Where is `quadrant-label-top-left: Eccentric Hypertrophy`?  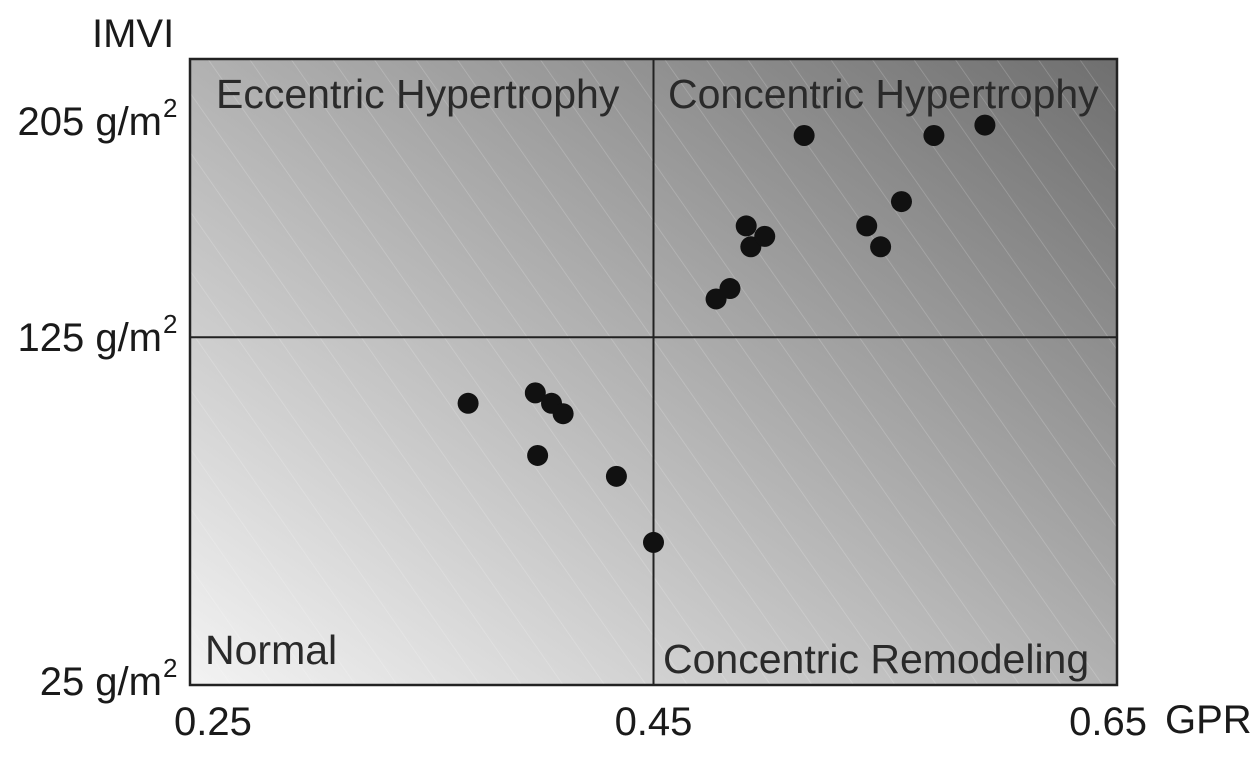
quadrant-label-top-left: Eccentric Hypertrophy is located at coordinates (418, 94).